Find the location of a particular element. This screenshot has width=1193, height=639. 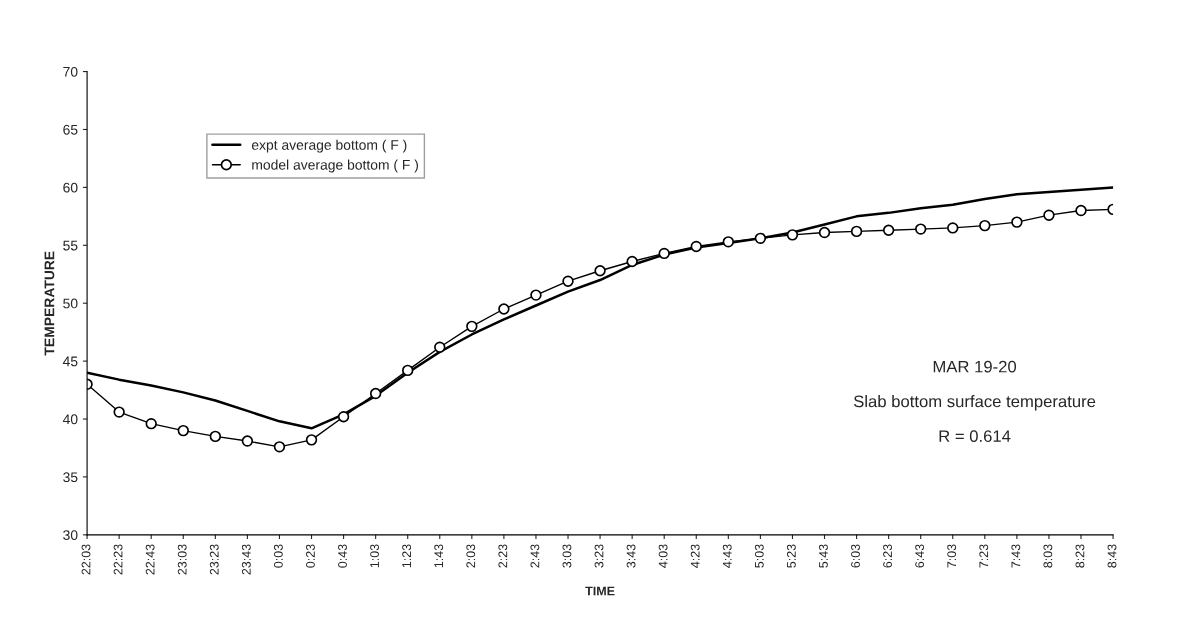

y-tick-label: 55 is located at coordinates (70, 245).